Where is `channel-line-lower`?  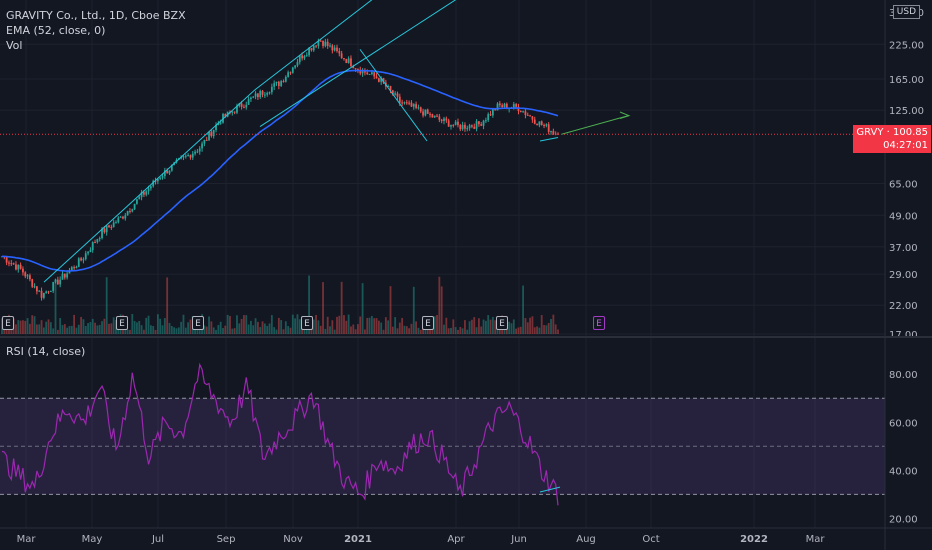 channel-line-lower is located at coordinates (149, 186).